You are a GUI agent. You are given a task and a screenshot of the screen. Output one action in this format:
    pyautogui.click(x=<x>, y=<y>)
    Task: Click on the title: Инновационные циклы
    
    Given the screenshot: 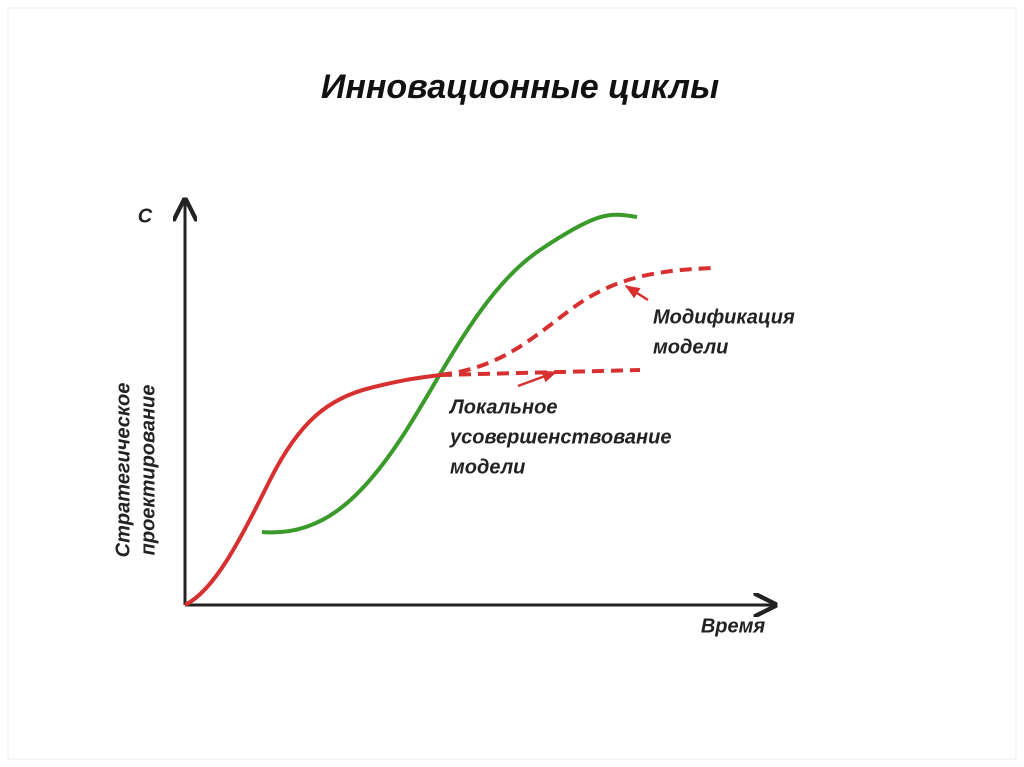 What is the action you would take?
    pyautogui.click(x=520, y=87)
    